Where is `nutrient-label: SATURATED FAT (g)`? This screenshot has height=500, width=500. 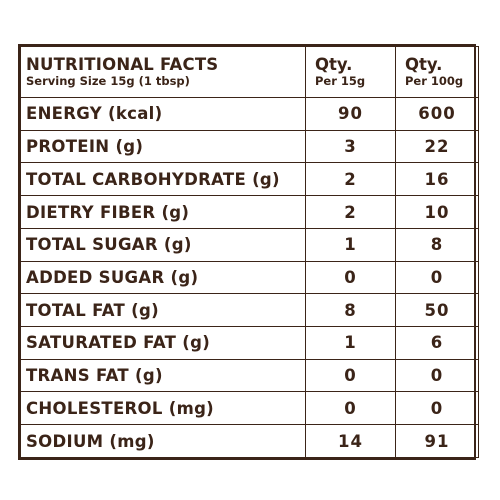 nutrient-label: SATURATED FAT (g) is located at coordinates (163, 343).